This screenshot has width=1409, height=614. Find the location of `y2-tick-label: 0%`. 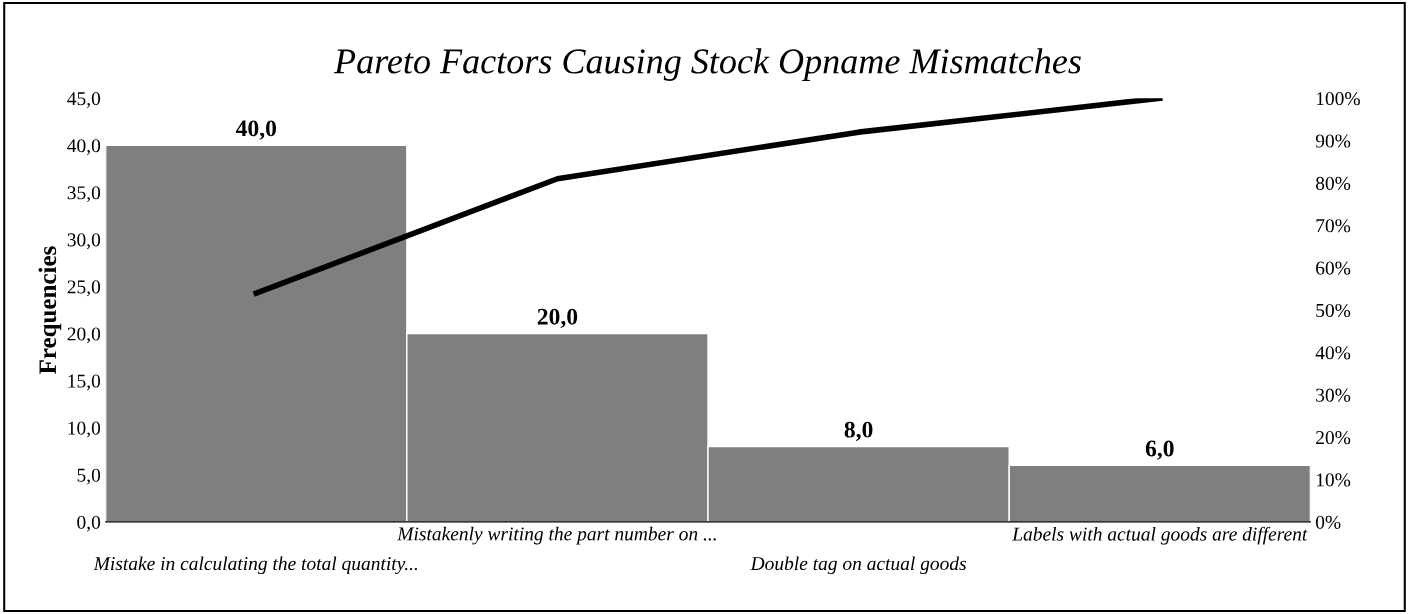

y2-tick-label: 0% is located at coordinates (1328, 522).